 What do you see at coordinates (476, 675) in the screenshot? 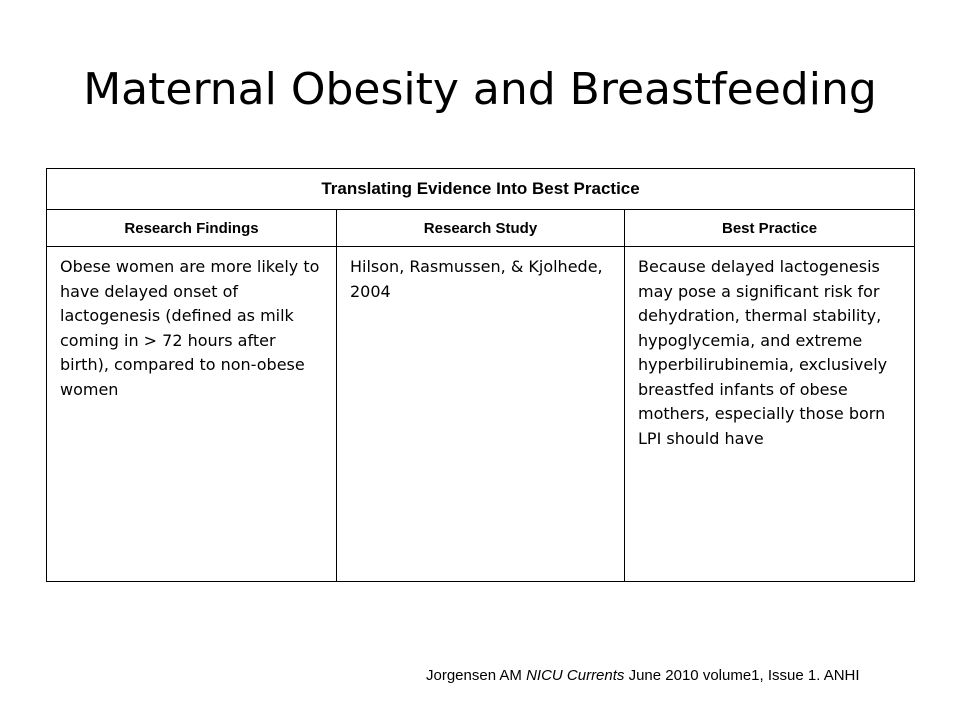
I see `citation-prefix: Jorgensen AM` at bounding box center [476, 675].